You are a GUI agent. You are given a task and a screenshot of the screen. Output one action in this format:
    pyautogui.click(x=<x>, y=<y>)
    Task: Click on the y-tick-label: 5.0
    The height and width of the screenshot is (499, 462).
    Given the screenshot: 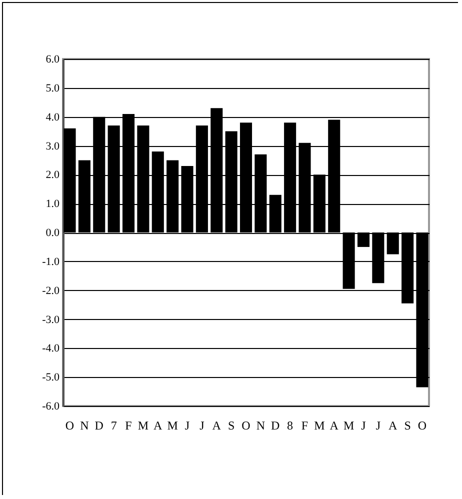 What is the action you would take?
    pyautogui.click(x=53, y=88)
    